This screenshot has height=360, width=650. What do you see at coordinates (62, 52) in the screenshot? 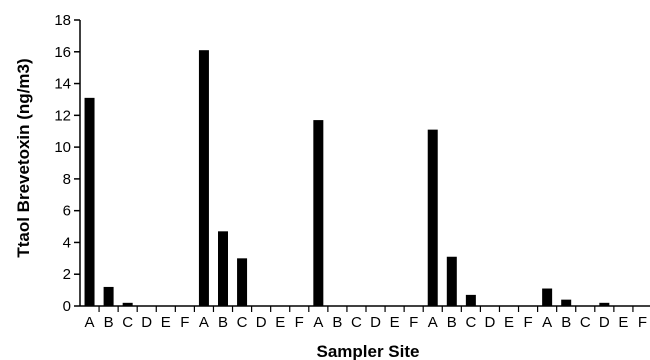
I see `y-tick-label: 16` at bounding box center [62, 52].